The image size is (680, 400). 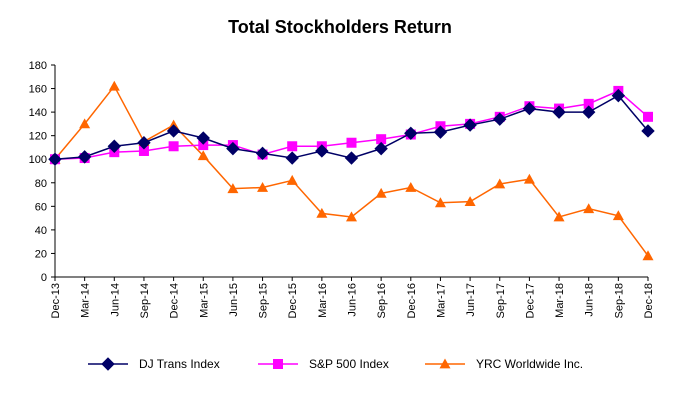 I want to click on x-tick-label: Mar-18, so click(x=560, y=300).